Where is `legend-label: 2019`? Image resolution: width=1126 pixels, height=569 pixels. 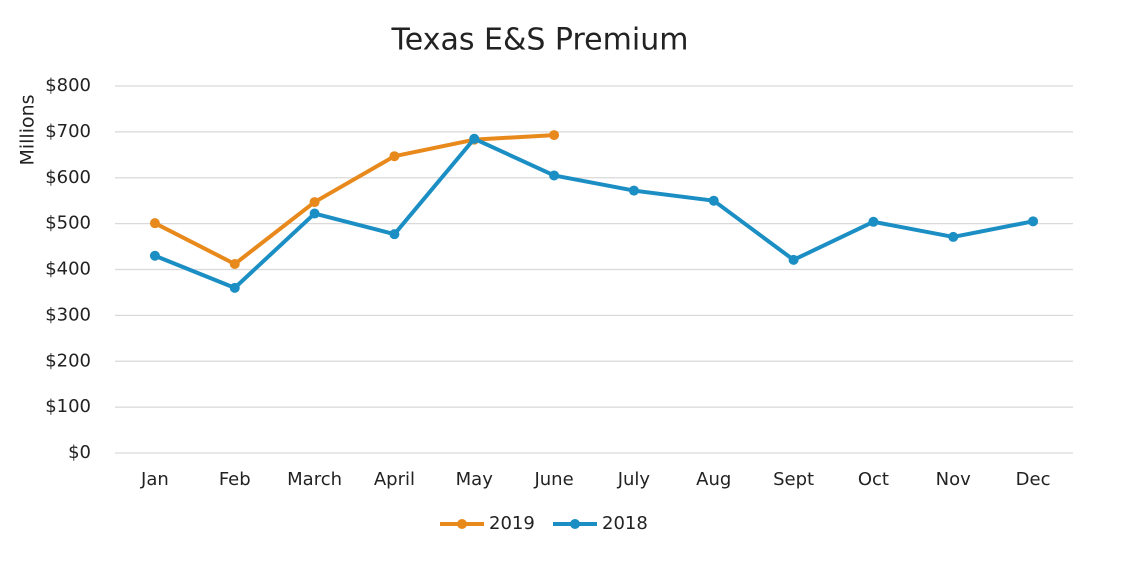
legend-label: 2019 is located at coordinates (512, 523).